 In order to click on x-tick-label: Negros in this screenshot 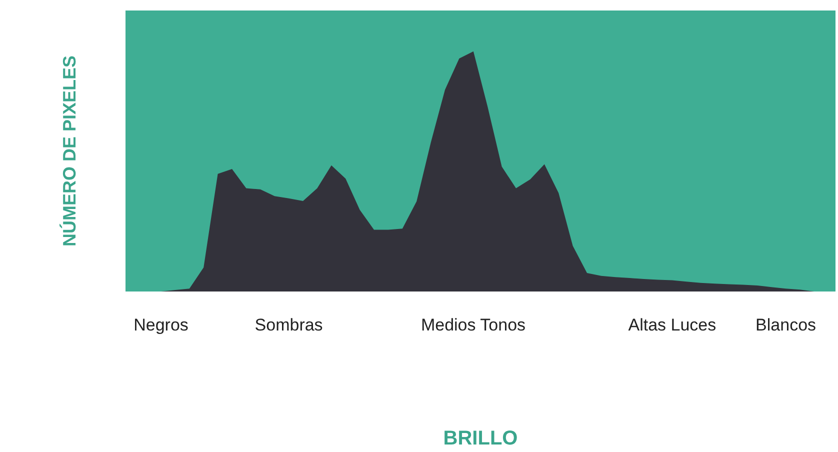, I will do `click(161, 325)`.